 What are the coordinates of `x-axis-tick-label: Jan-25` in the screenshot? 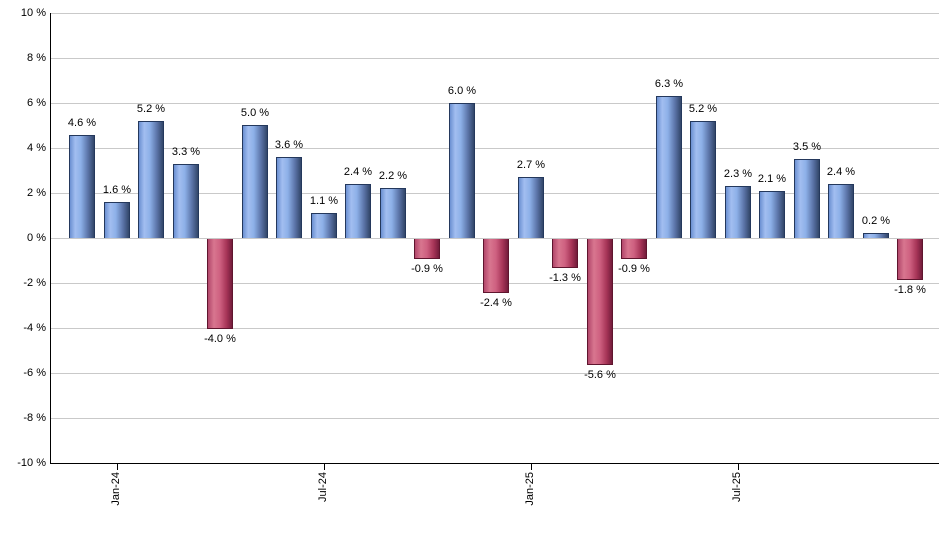 It's located at (530, 489).